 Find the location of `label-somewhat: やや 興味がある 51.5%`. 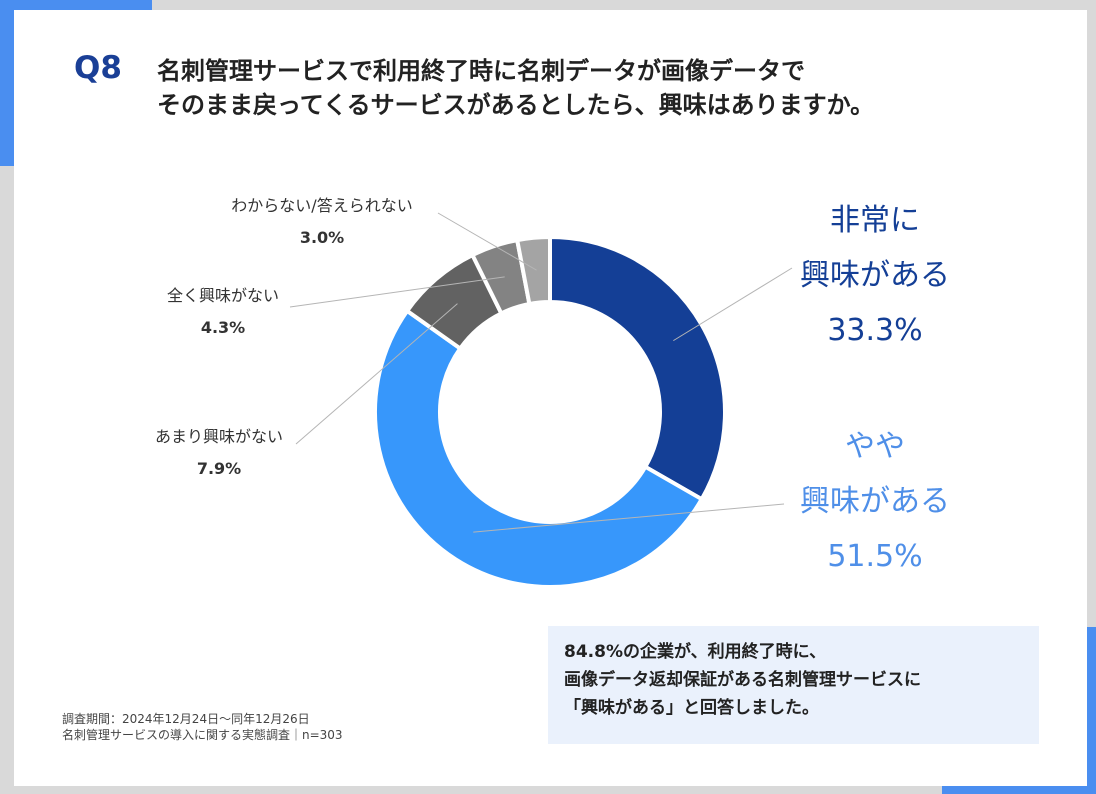

label-somewhat: やや 興味がある 51.5% is located at coordinates (875, 501).